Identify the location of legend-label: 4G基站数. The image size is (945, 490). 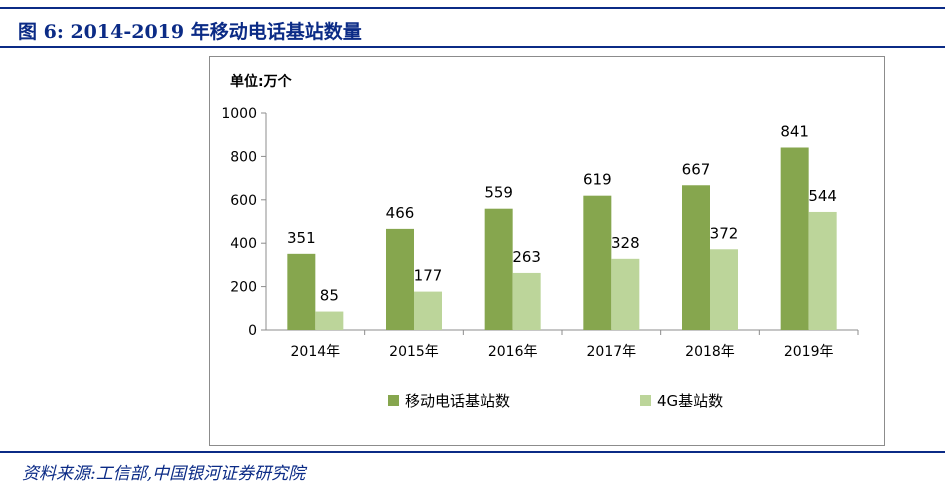
(690, 401).